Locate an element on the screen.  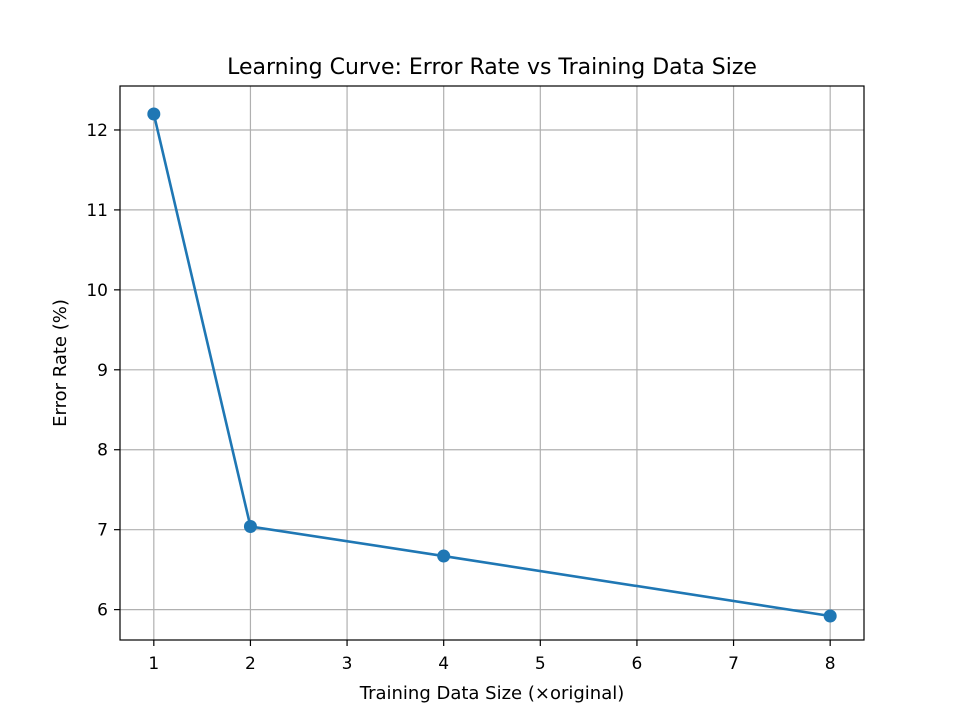
x-tick-label: 3 is located at coordinates (347, 664).